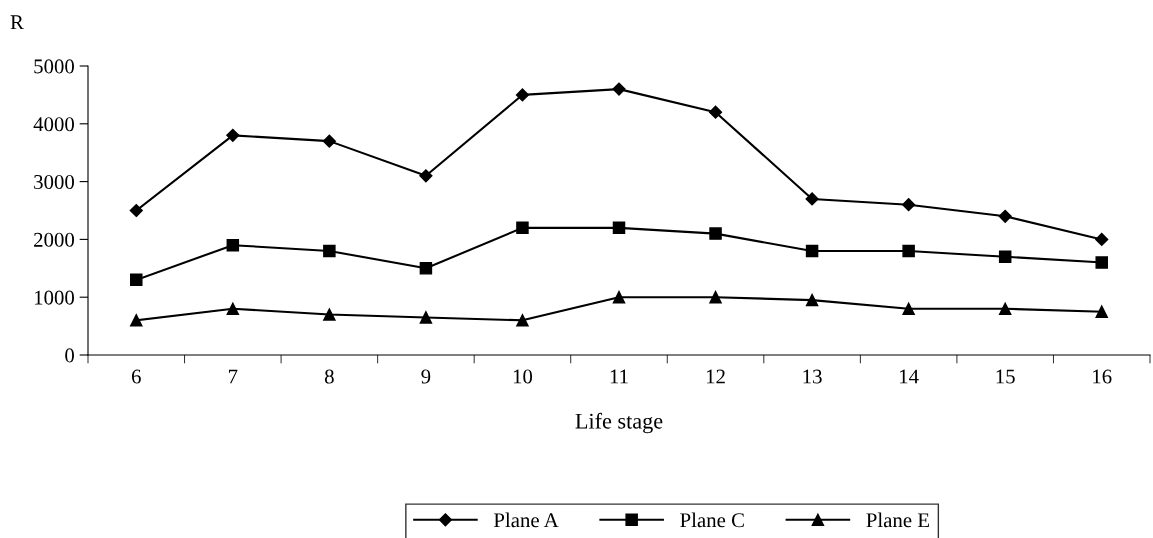 Image resolution: width=1153 pixels, height=538 pixels. Describe the element at coordinates (909, 376) in the screenshot. I see `x-tick-label: 14` at that location.